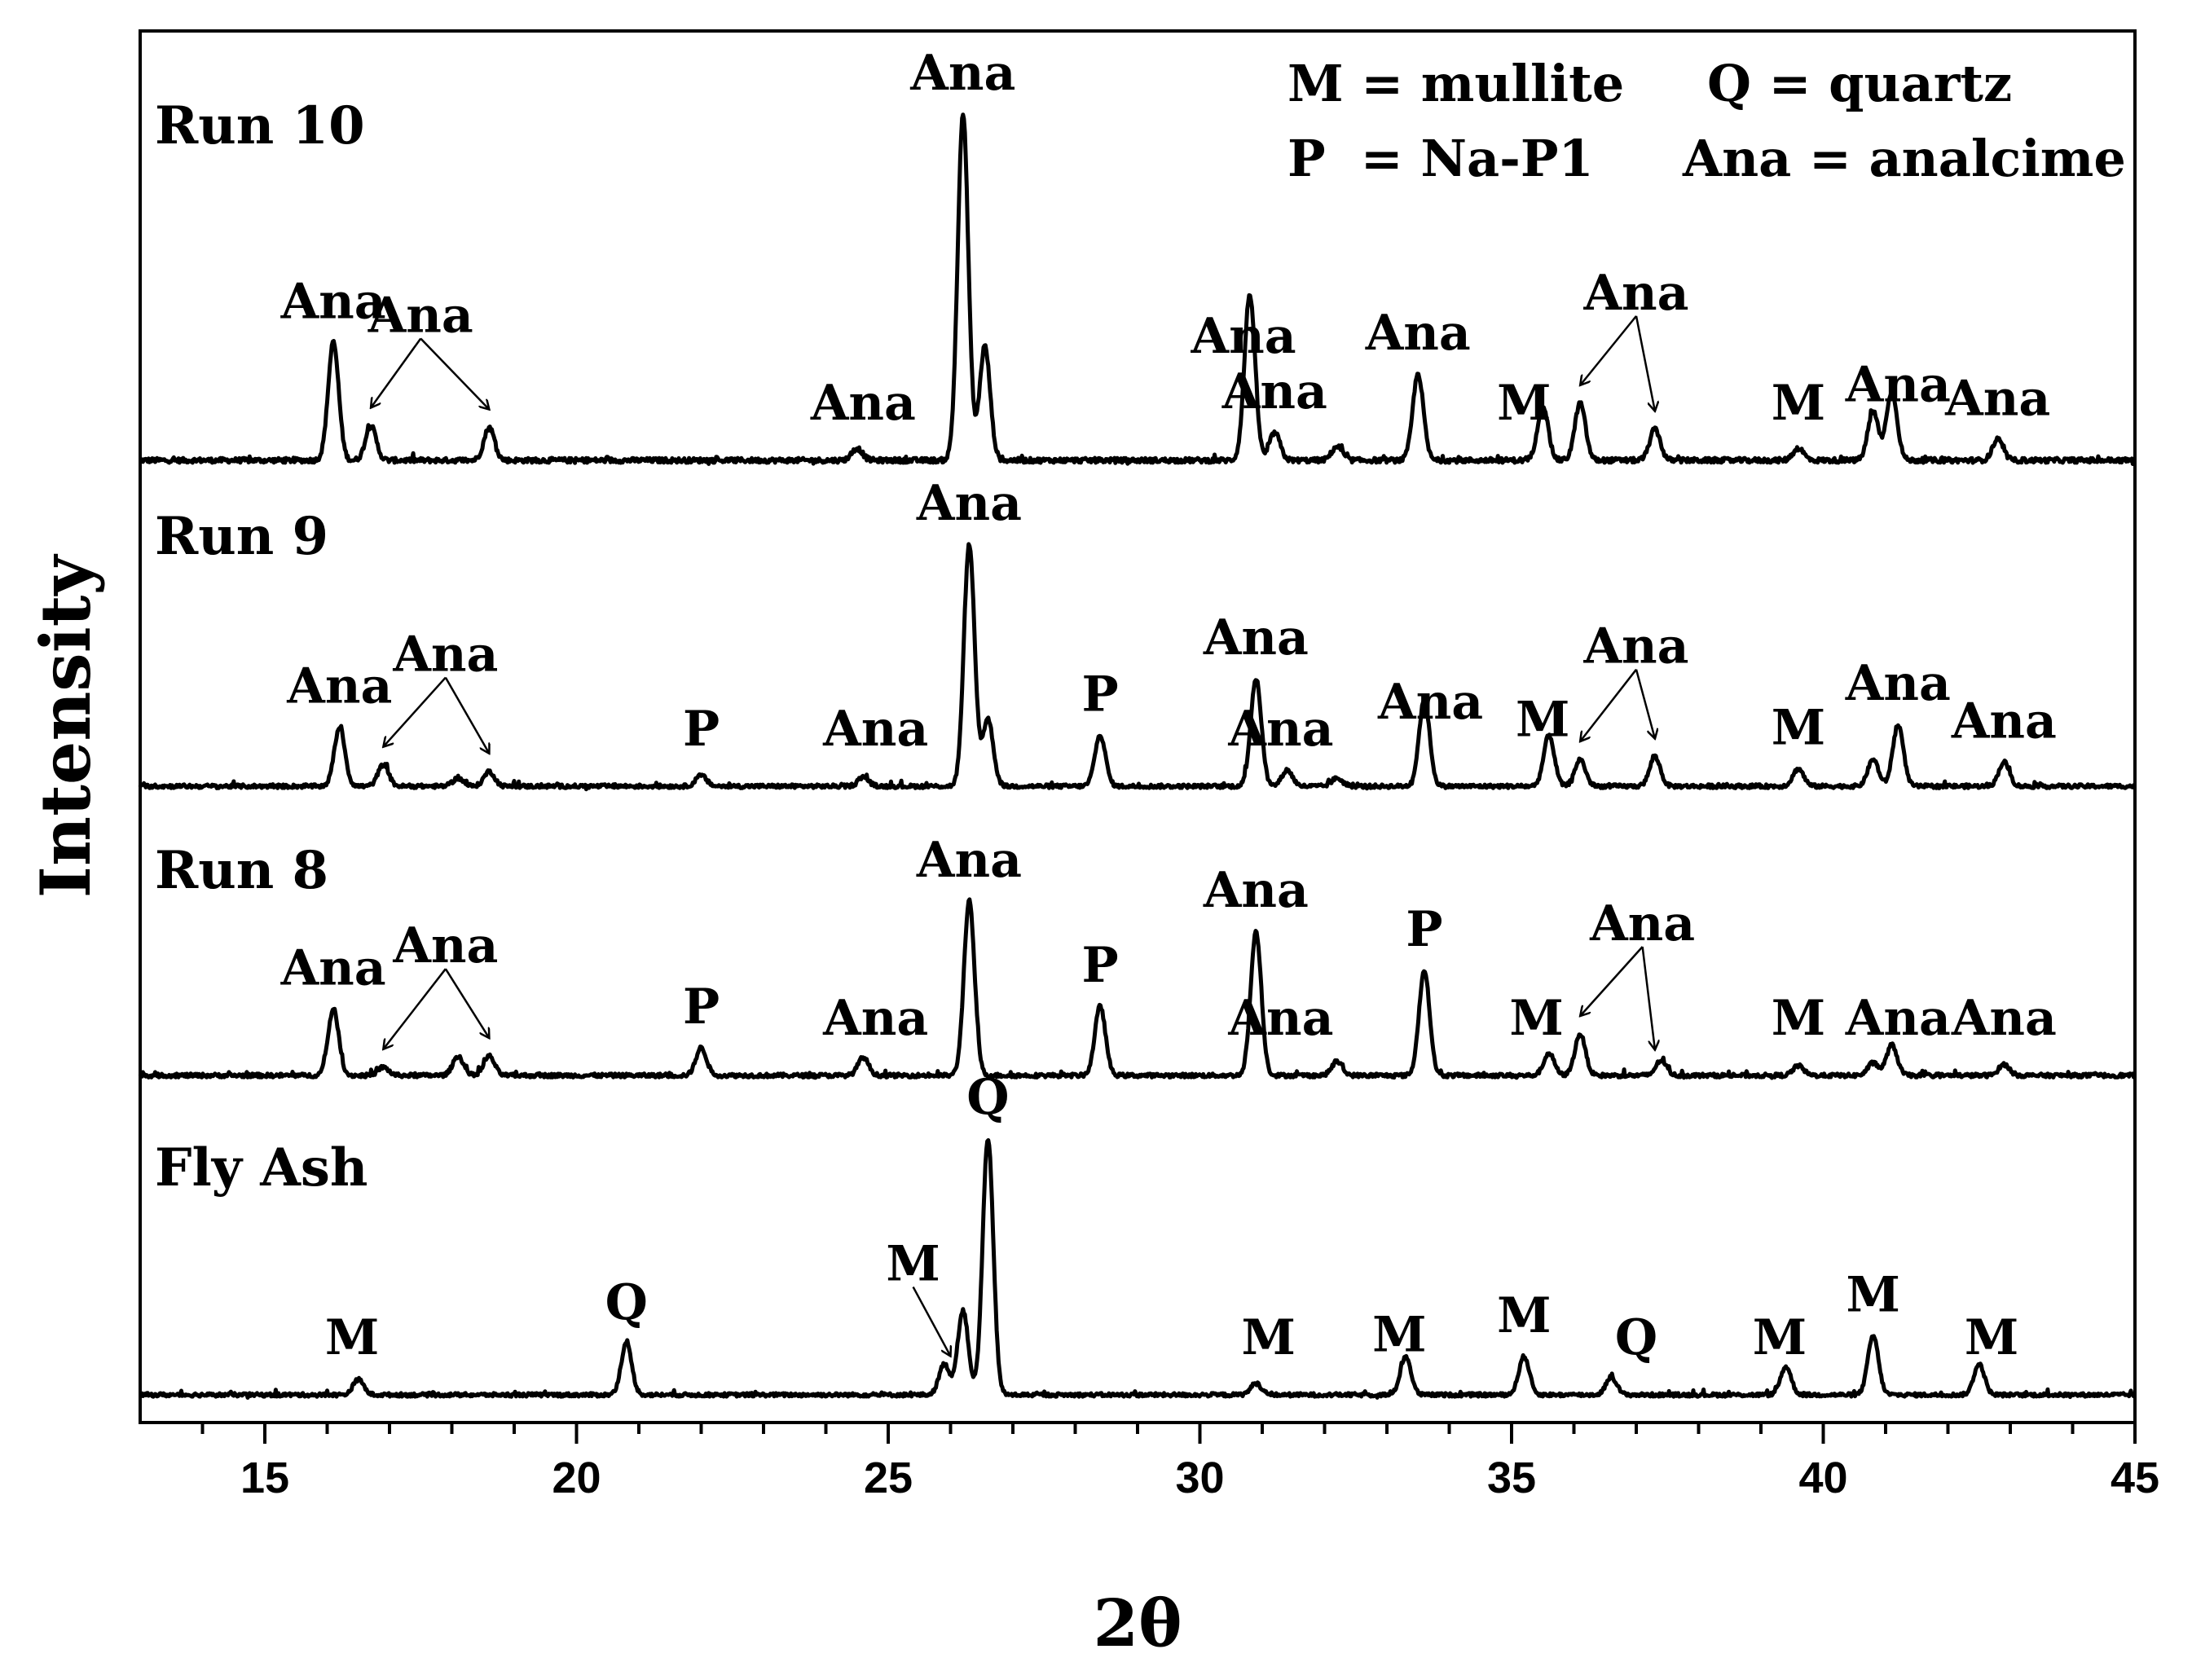 The height and width of the screenshot is (1680, 2192). What do you see at coordinates (1138, 1269) in the screenshot?
I see `trace-fly-ash` at bounding box center [1138, 1269].